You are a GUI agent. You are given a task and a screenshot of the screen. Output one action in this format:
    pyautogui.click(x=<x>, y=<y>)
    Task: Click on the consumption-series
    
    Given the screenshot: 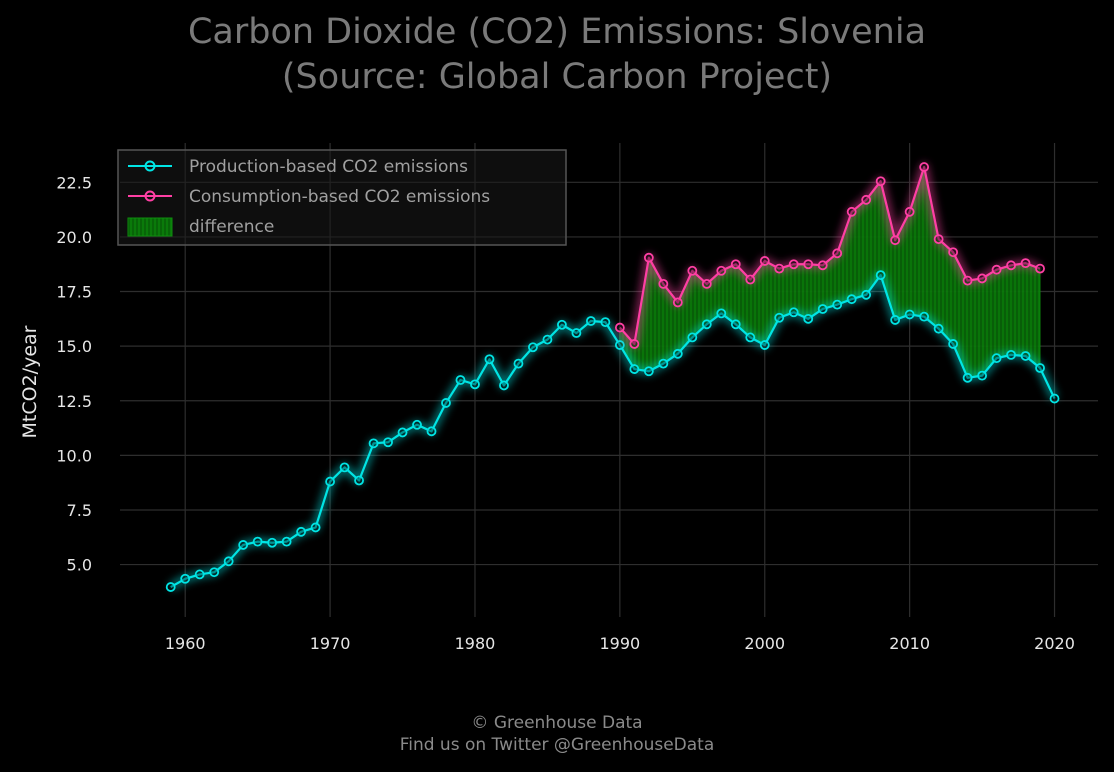 What is the action you would take?
    pyautogui.click(x=829, y=255)
    